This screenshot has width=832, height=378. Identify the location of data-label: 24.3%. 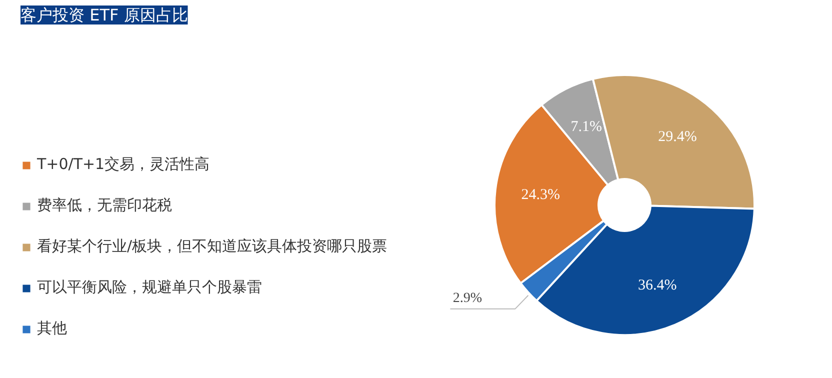
(540, 194).